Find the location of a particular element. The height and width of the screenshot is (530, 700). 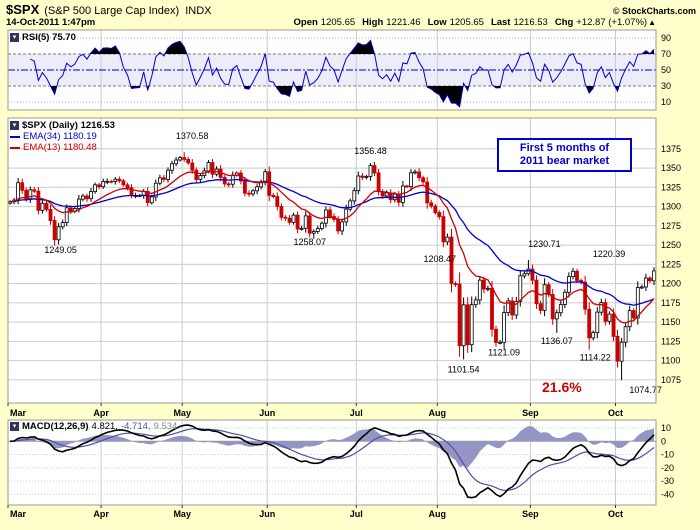

price-point-label: 1101.54 is located at coordinates (464, 369).